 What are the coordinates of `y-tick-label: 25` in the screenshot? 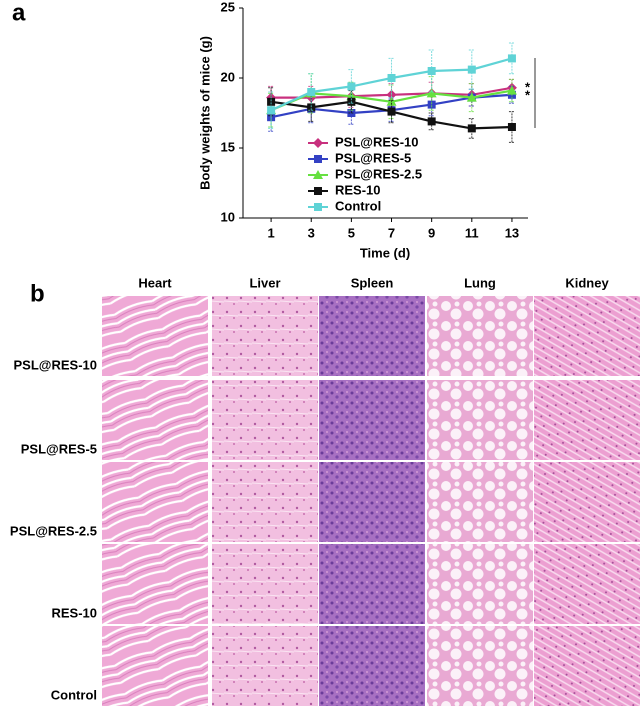 It's located at (228, 7).